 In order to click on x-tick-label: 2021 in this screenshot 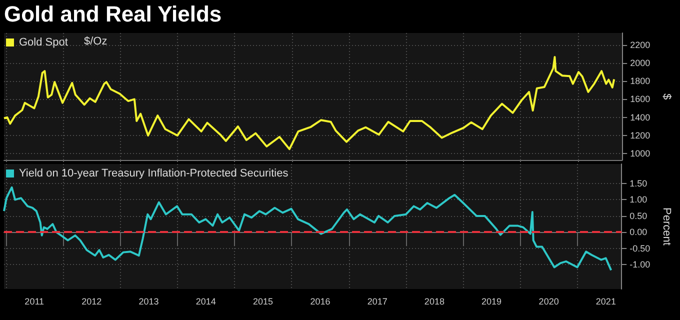, I will do `click(606, 301)`.